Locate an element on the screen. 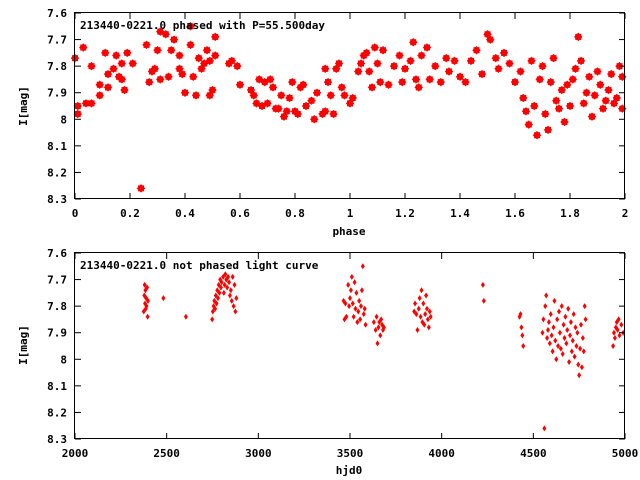 This screenshot has width=640, height=480. x-tick-label: 1.2 is located at coordinates (405, 213).